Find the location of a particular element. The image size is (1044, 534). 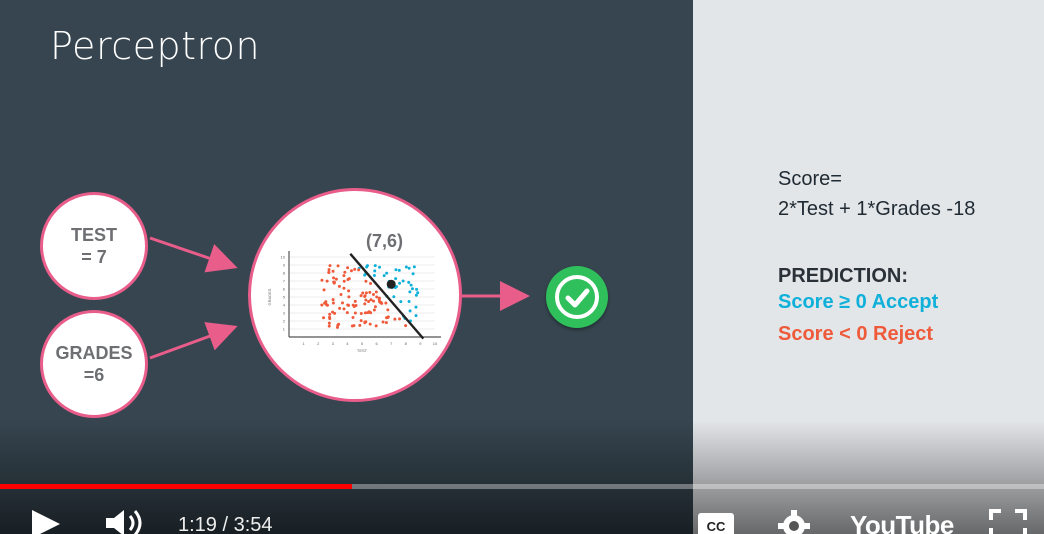

score-formula-line1: Score= is located at coordinates (810, 179).